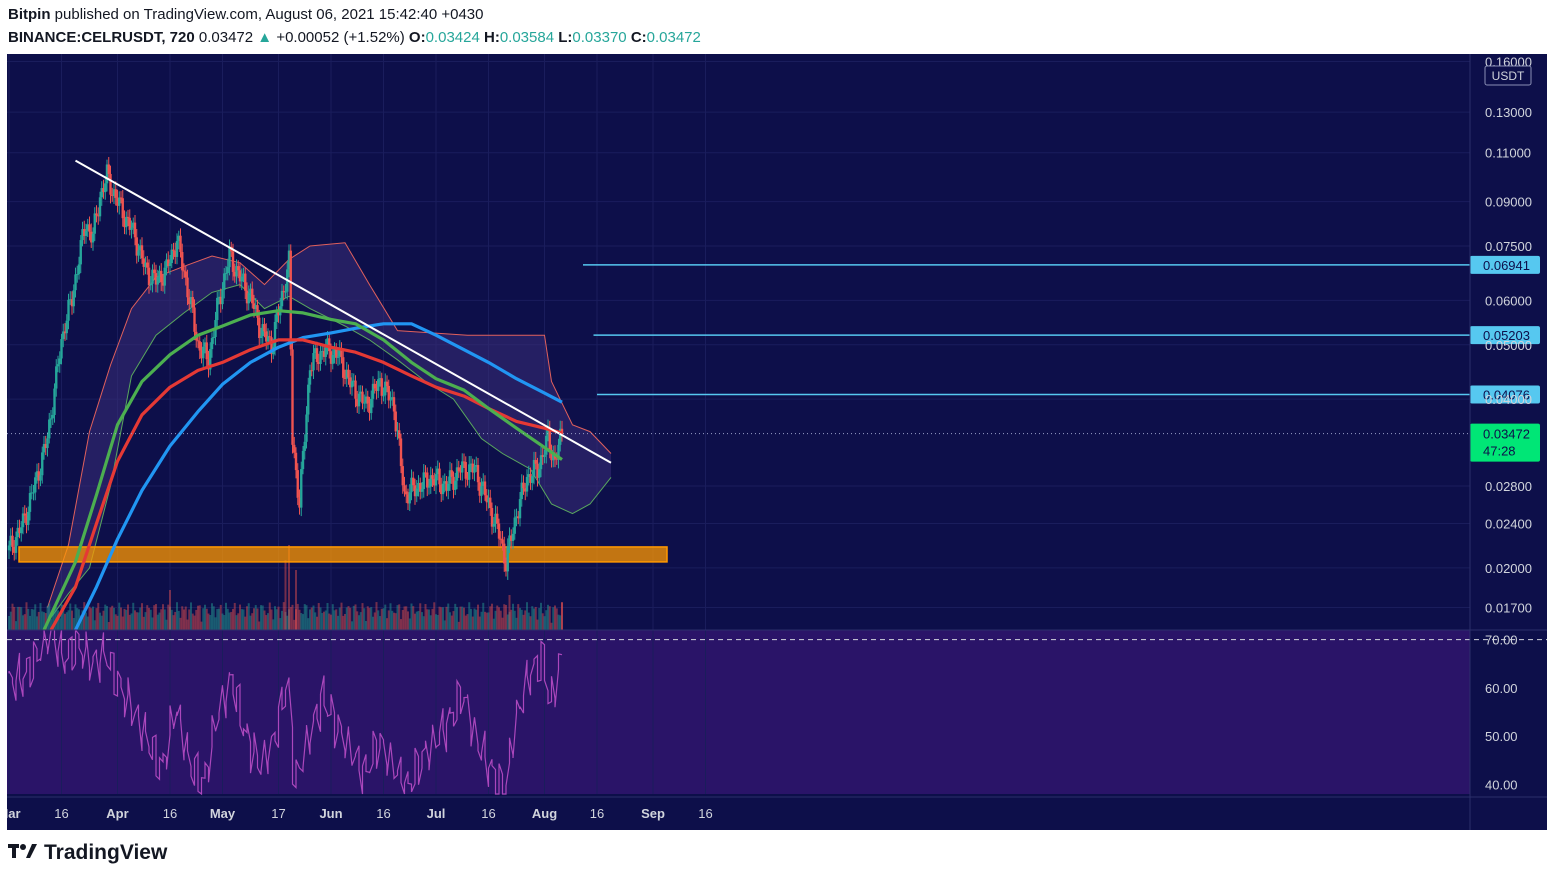  I want to click on currency-badge, so click(1508, 75).